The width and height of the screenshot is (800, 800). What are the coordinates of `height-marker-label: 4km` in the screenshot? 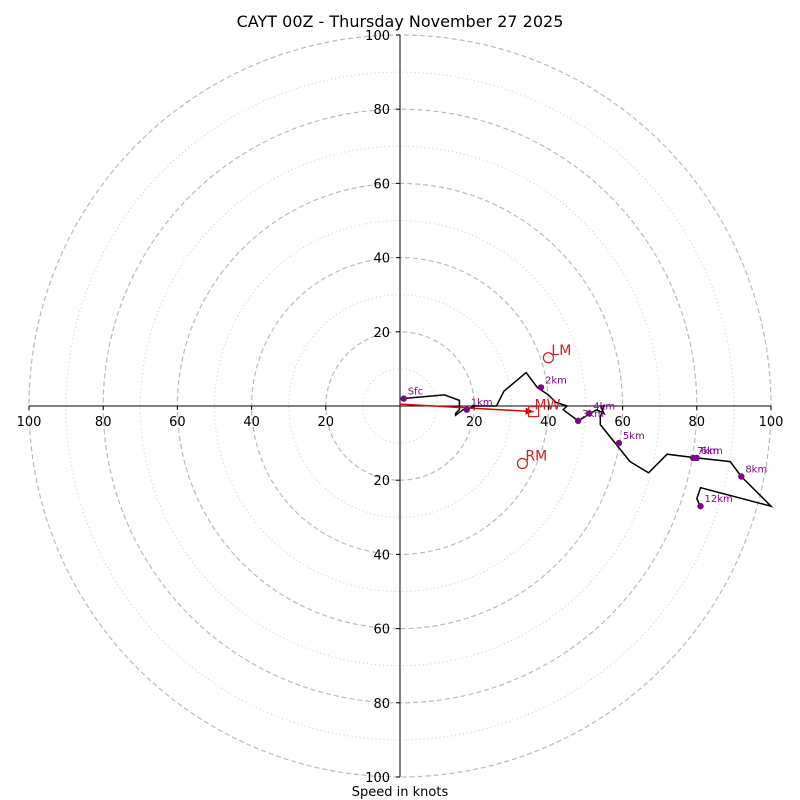 It's located at (604, 406).